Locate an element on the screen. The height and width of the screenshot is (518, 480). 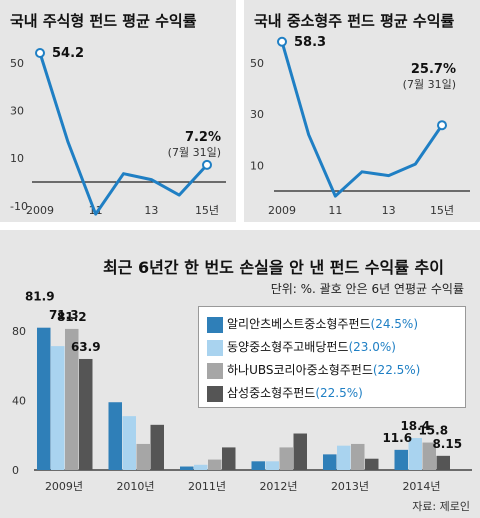
chart-title-bar: 최근 6년간 한 번도 손실을 안 낸 펀드 수익률 추이 is located at coordinates (273, 267).